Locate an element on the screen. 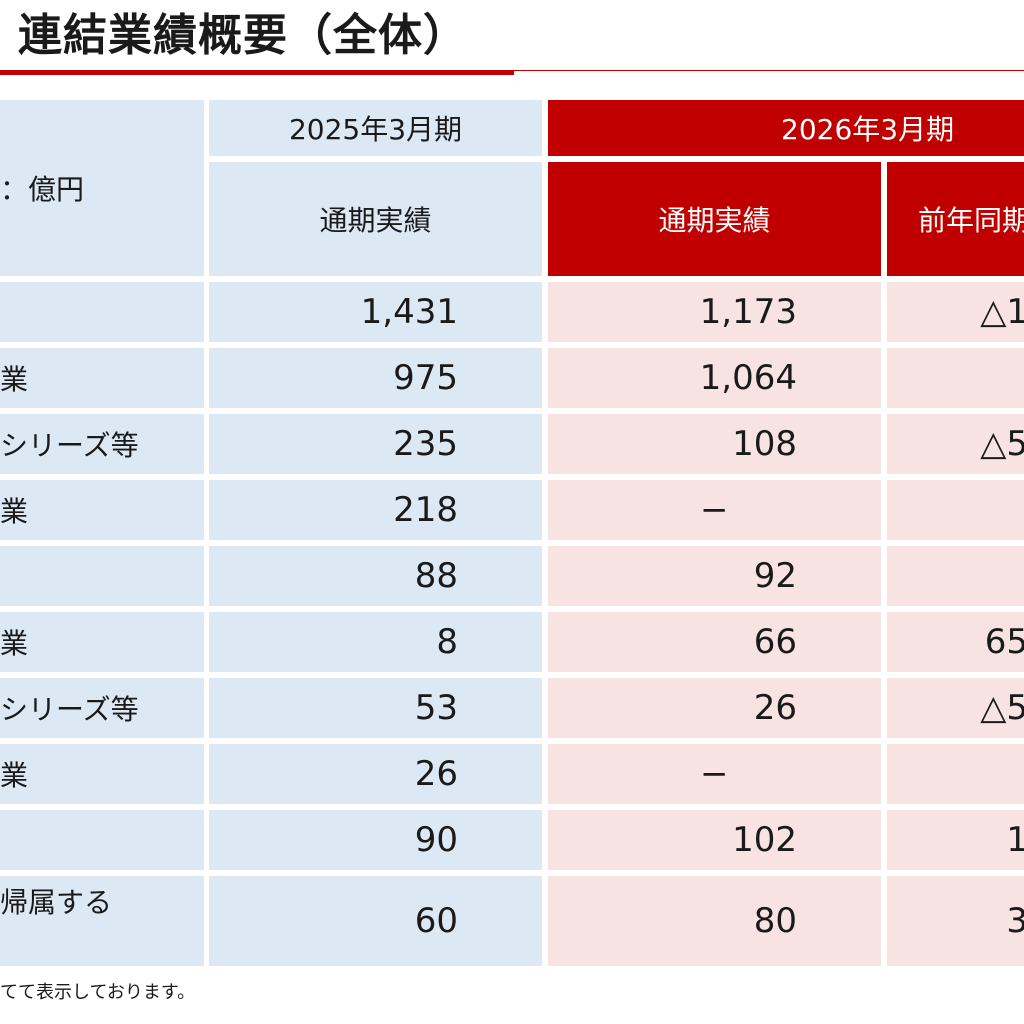 This screenshot has width=1024, height=1024. fy2025-value: 88 is located at coordinates (436, 576).